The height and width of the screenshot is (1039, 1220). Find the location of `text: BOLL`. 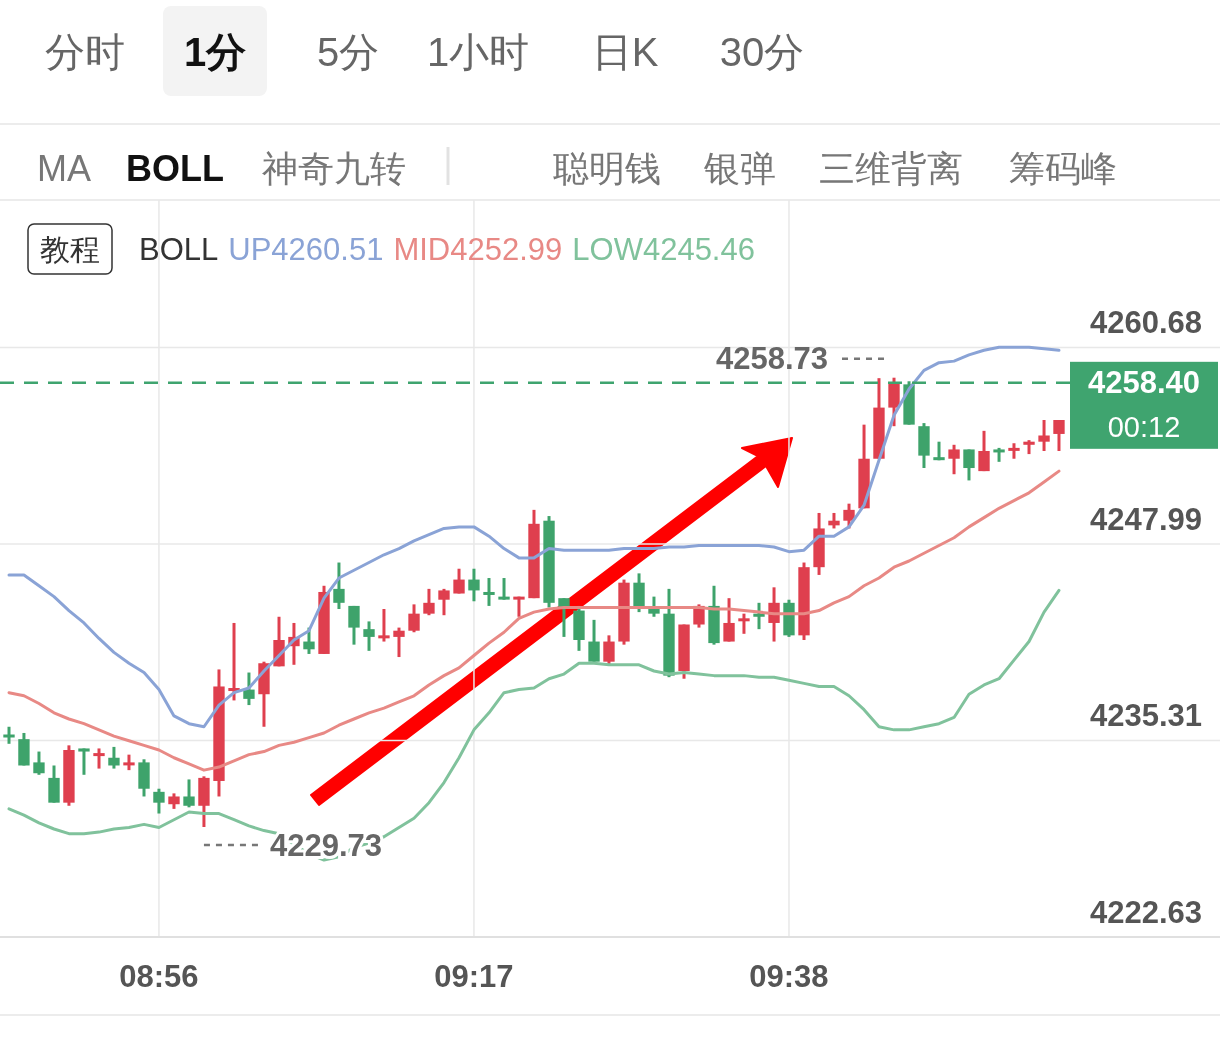

text: BOLL is located at coordinates (175, 168).